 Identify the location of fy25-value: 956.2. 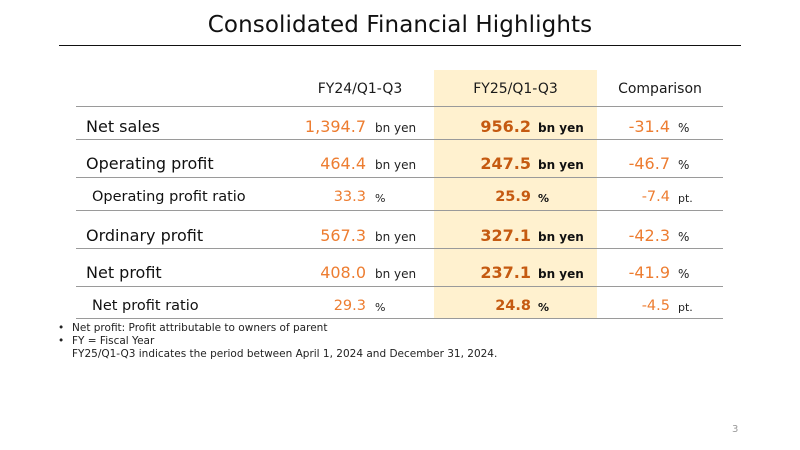
(505, 126).